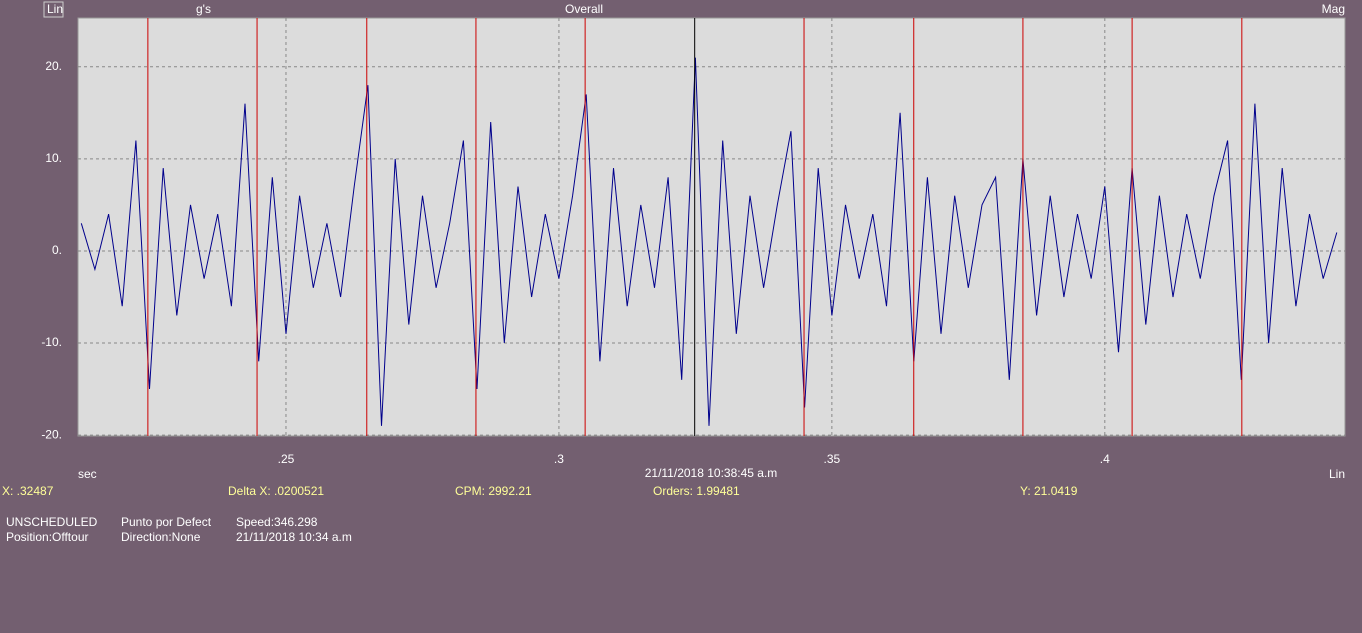  I want to click on timestamp: 21/11/2018 10:38:45 a.m, so click(711, 473).